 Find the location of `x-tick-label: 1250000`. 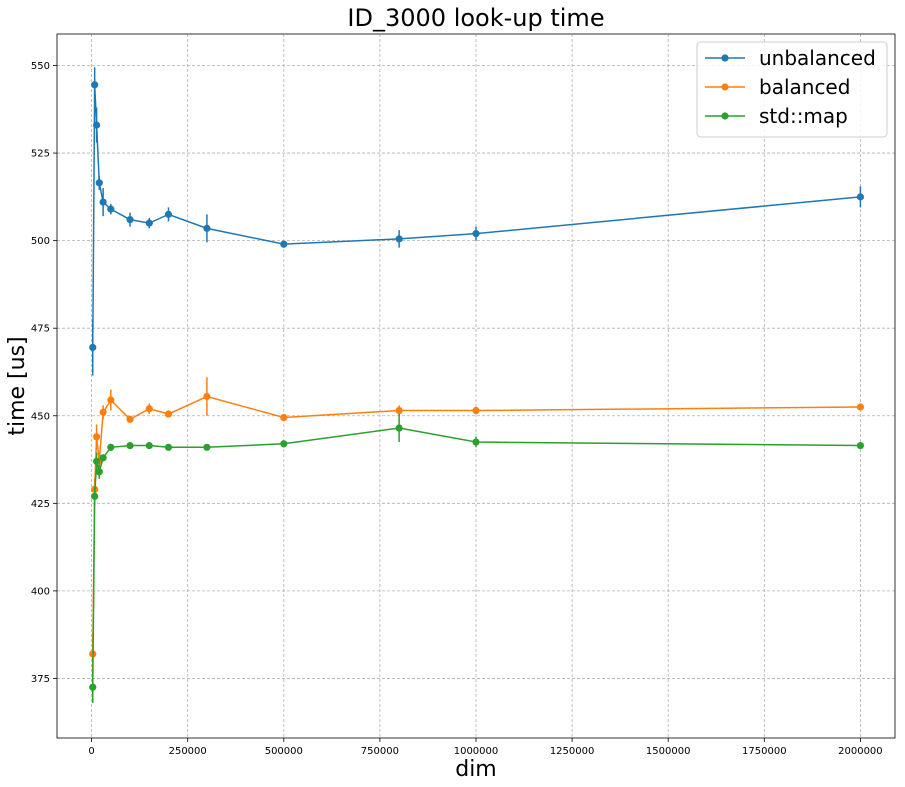

x-tick-label: 1250000 is located at coordinates (572, 751).